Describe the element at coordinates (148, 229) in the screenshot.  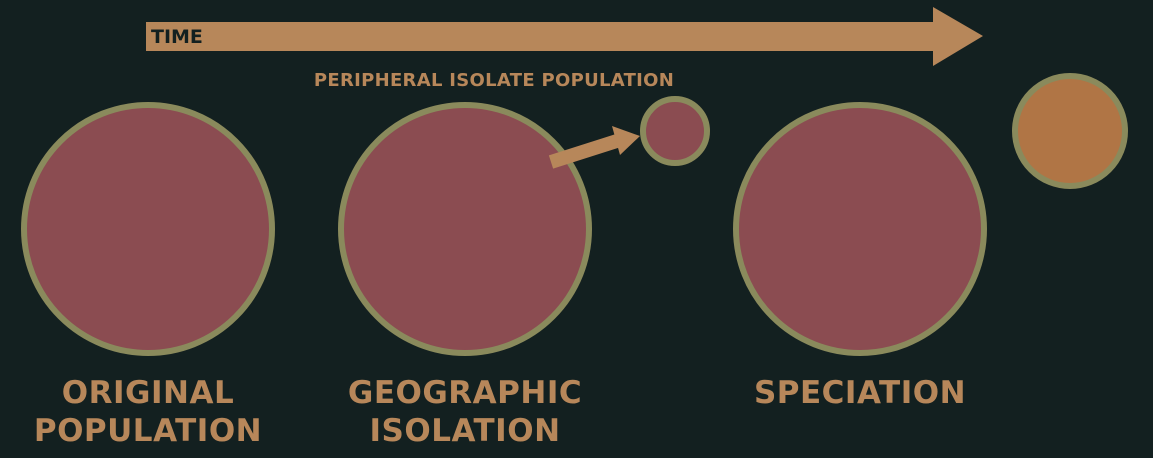
I see `original-population-circle` at that location.